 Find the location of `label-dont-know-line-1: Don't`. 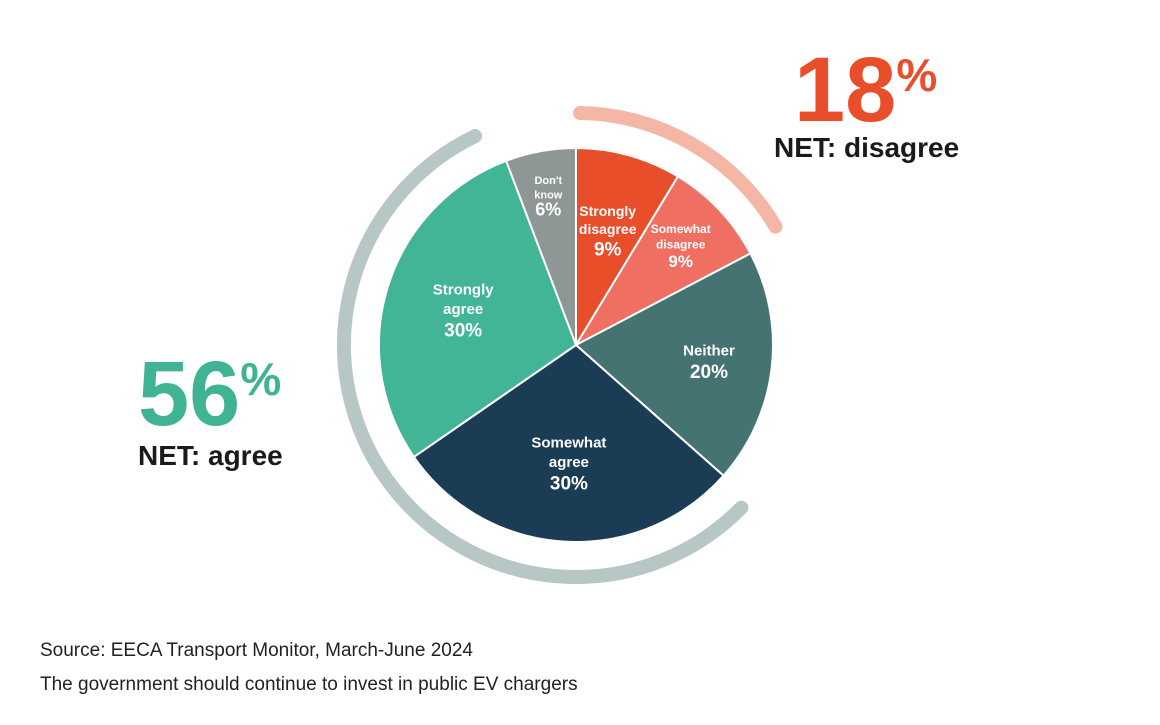

label-dont-know-line-1: Don't is located at coordinates (548, 181).